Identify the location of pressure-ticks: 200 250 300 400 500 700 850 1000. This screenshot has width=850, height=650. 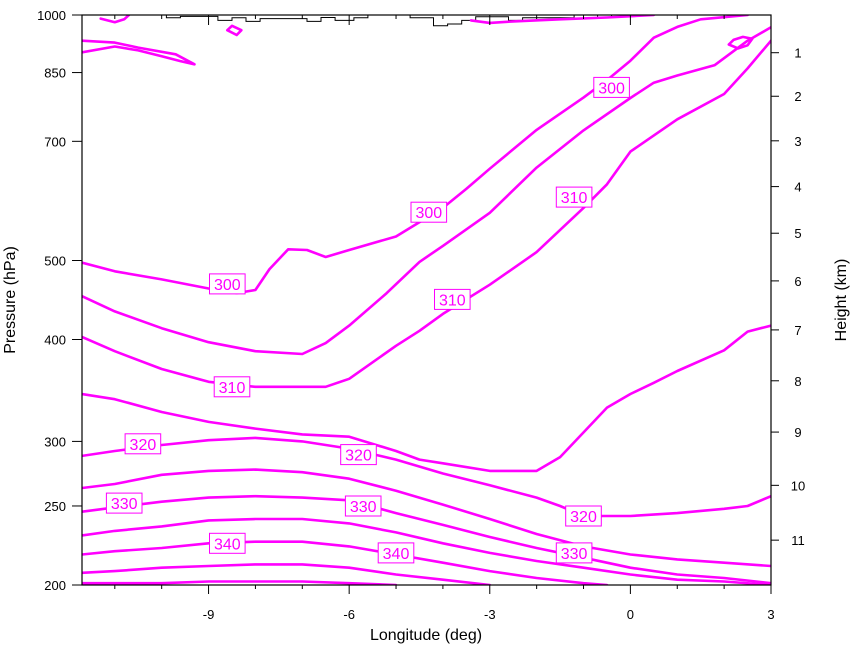
(59, 300).